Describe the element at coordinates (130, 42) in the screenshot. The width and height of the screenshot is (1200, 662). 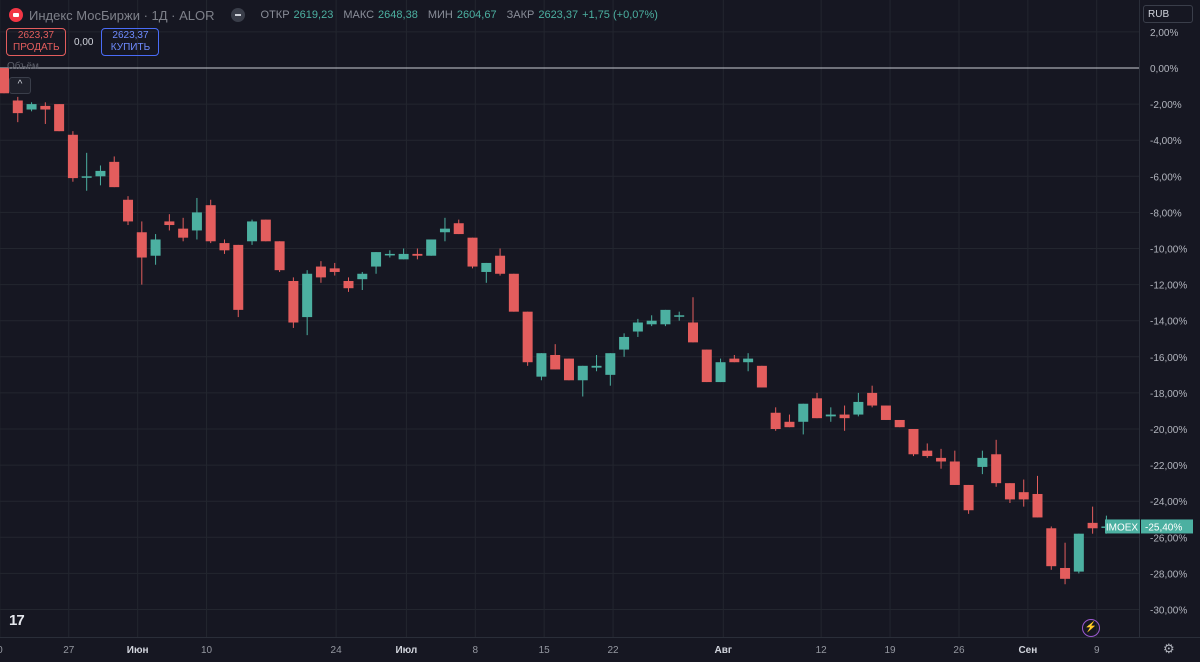
I see `buy-button: 2623,37 КУПИТЬ` at that location.